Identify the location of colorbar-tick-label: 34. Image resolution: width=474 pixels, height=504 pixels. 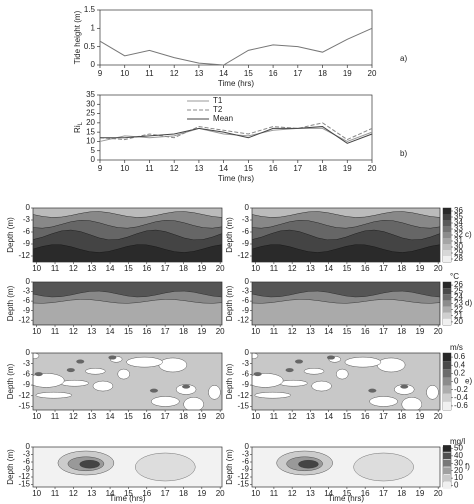
(458, 222).